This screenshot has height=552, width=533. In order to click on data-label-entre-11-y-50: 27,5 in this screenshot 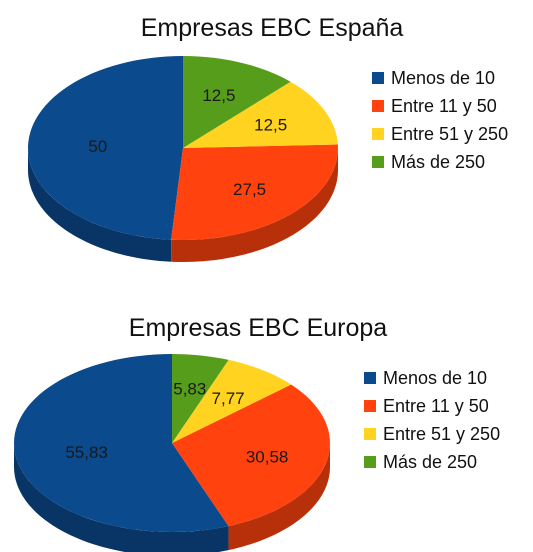, I will do `click(249, 189)`.